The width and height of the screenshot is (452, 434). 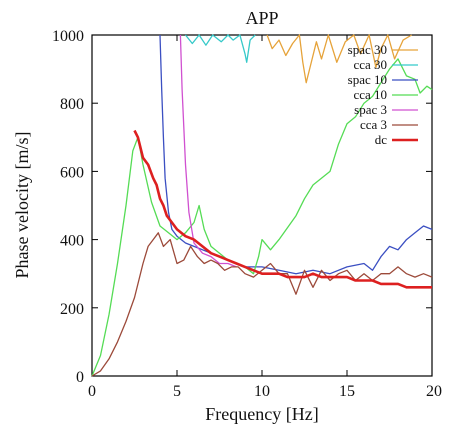 What do you see at coordinates (72, 241) in the screenshot?
I see `y-tick-label: 400` at bounding box center [72, 241].